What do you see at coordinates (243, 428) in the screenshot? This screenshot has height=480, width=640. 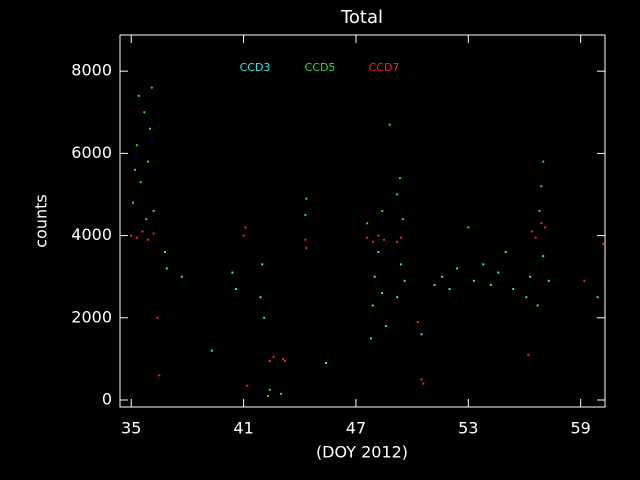 I see `x-tick-label: 41` at bounding box center [243, 428].